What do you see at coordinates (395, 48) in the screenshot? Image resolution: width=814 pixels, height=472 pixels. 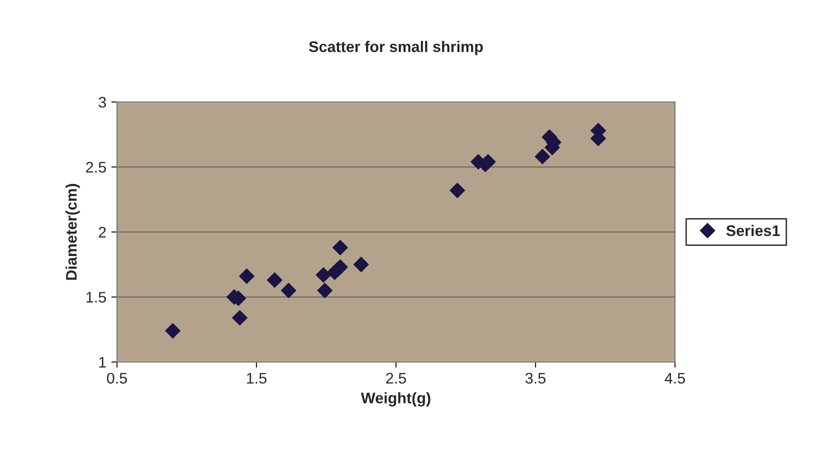 I see `chart-title: Scatter for small shrimp` at bounding box center [395, 48].